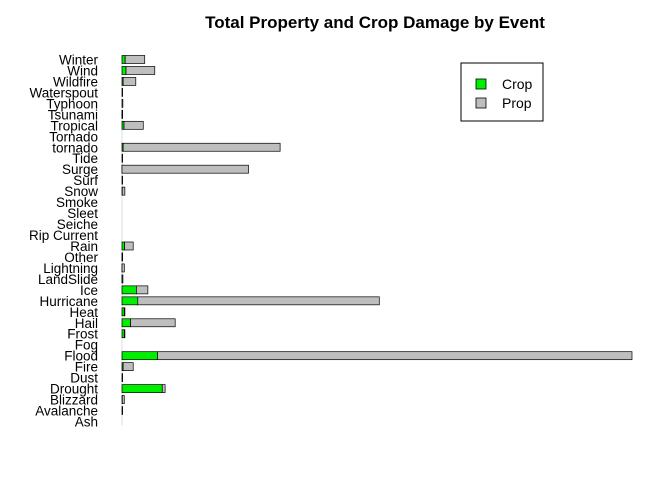  Describe the element at coordinates (85, 180) in the screenshot. I see `tick-label-surf: Surf` at that location.